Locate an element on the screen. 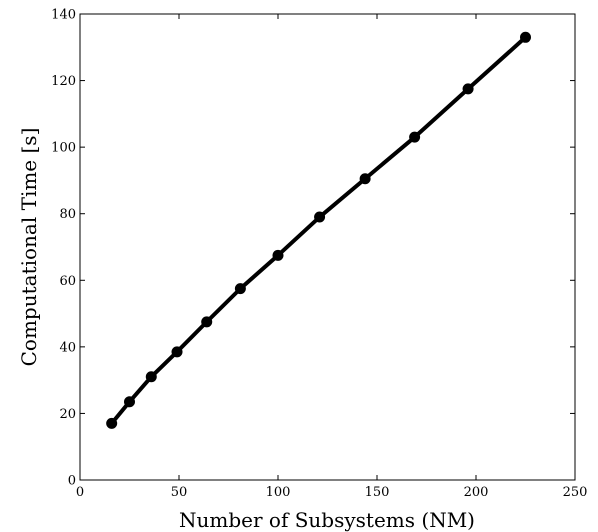 Image resolution: width=598 pixels, height=532 pixels. y-tick-label: 60 is located at coordinates (67, 281).